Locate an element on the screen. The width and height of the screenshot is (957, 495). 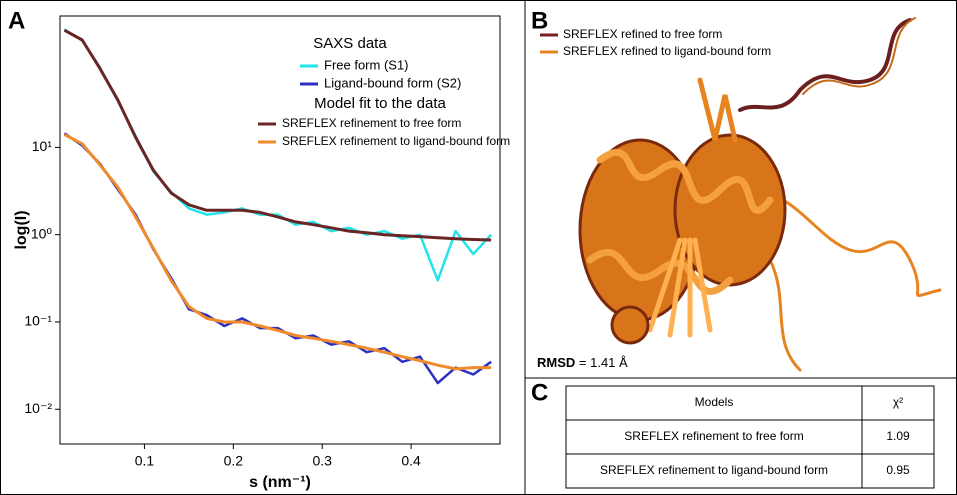
table-cell: 0.95 is located at coordinates (898, 470).